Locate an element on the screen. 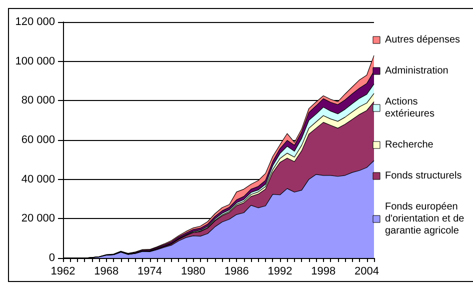 The image size is (473, 288). x-tick-label: 2004 is located at coordinates (367, 272).